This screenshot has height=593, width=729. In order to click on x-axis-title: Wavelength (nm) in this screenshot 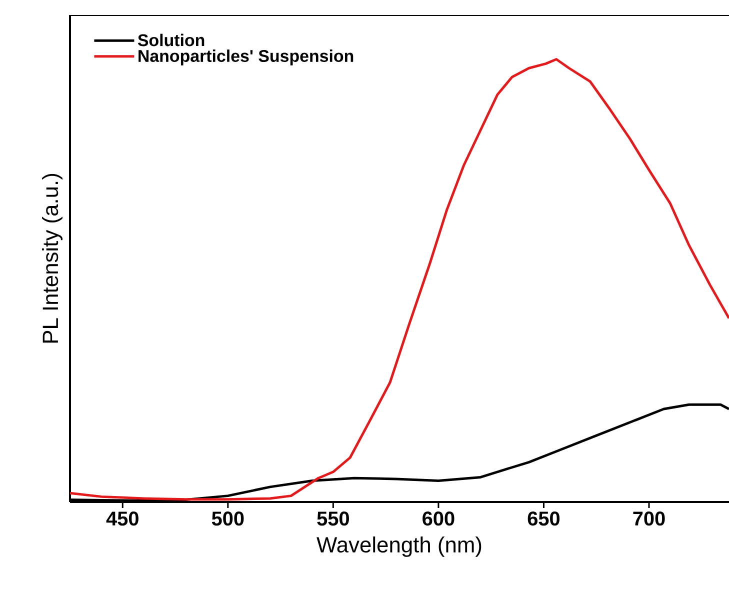, I will do `click(399, 546)`.